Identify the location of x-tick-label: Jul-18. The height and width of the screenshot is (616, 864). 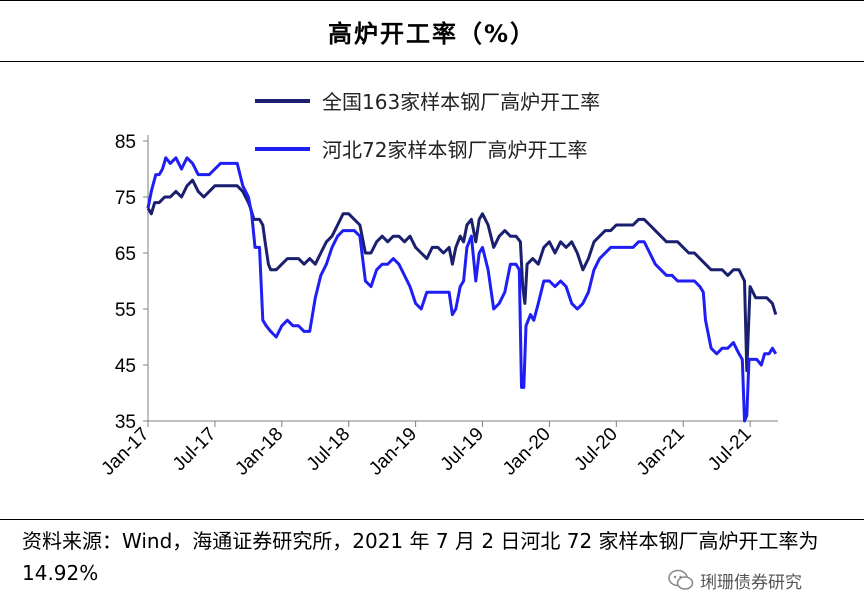
(328, 449).